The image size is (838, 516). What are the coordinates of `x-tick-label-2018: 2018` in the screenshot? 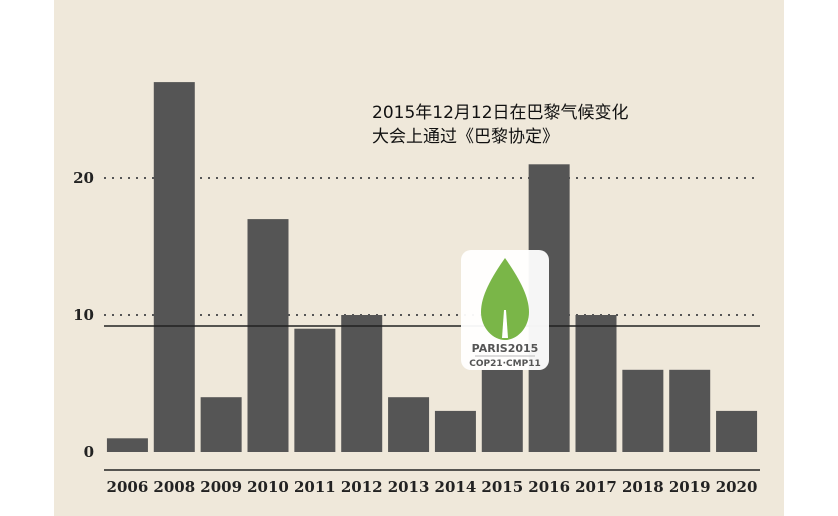 It's located at (643, 487).